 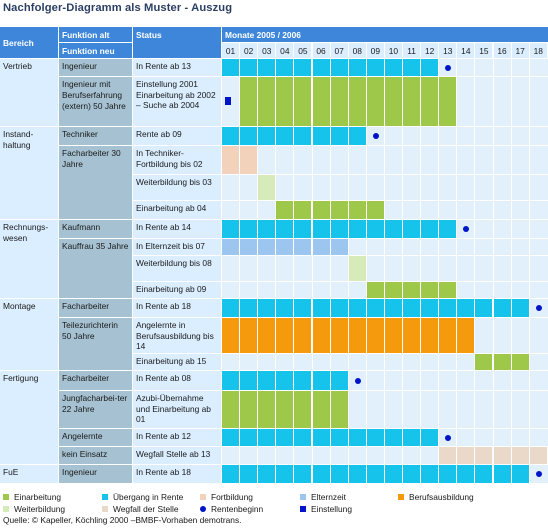 What do you see at coordinates (177, 437) in the screenshot?
I see `status-cell: In Rente ab 12` at bounding box center [177, 437].